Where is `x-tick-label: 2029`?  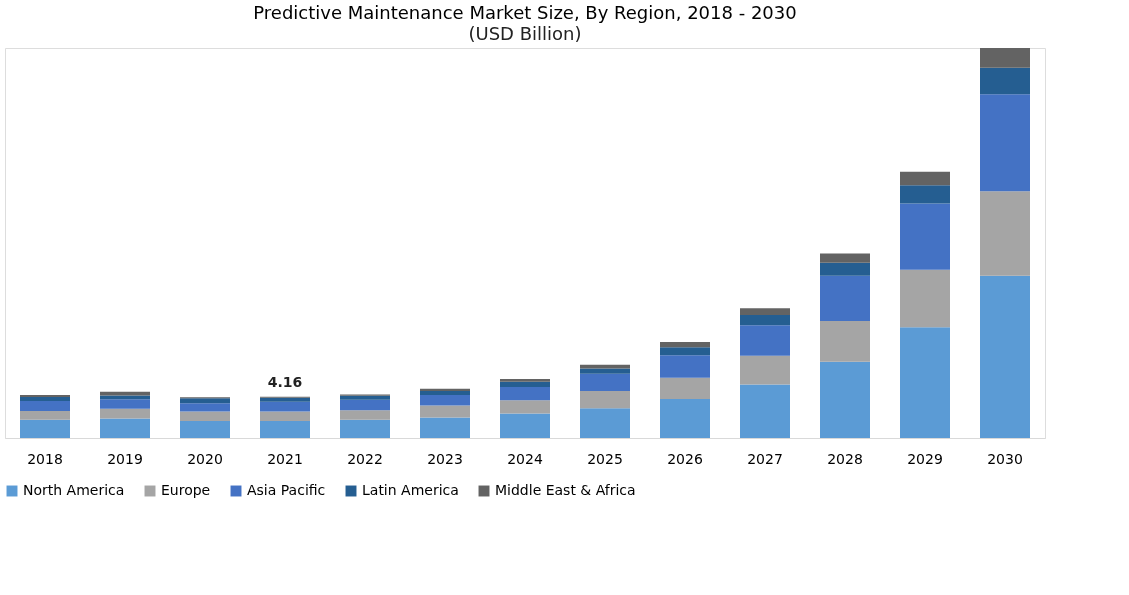 x-tick-label: 2029 is located at coordinates (925, 458).